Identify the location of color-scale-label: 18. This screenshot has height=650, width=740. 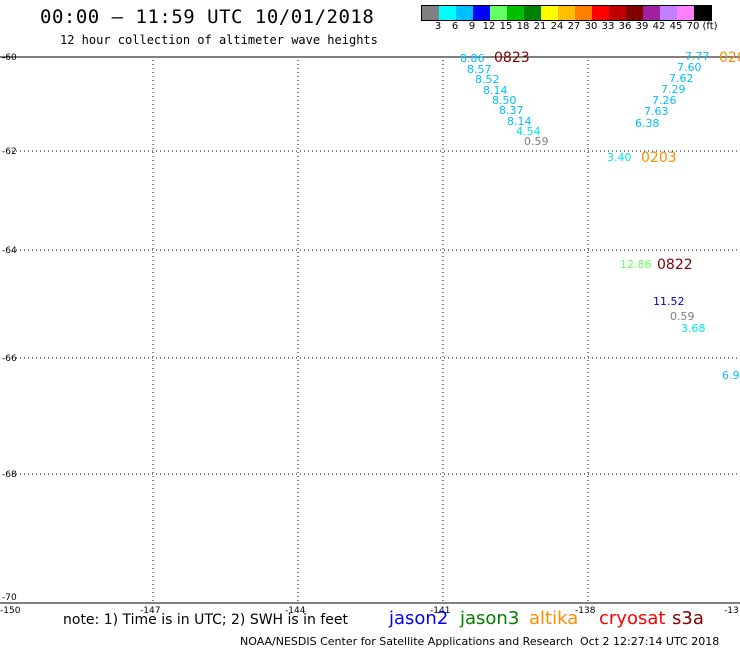
(523, 26).